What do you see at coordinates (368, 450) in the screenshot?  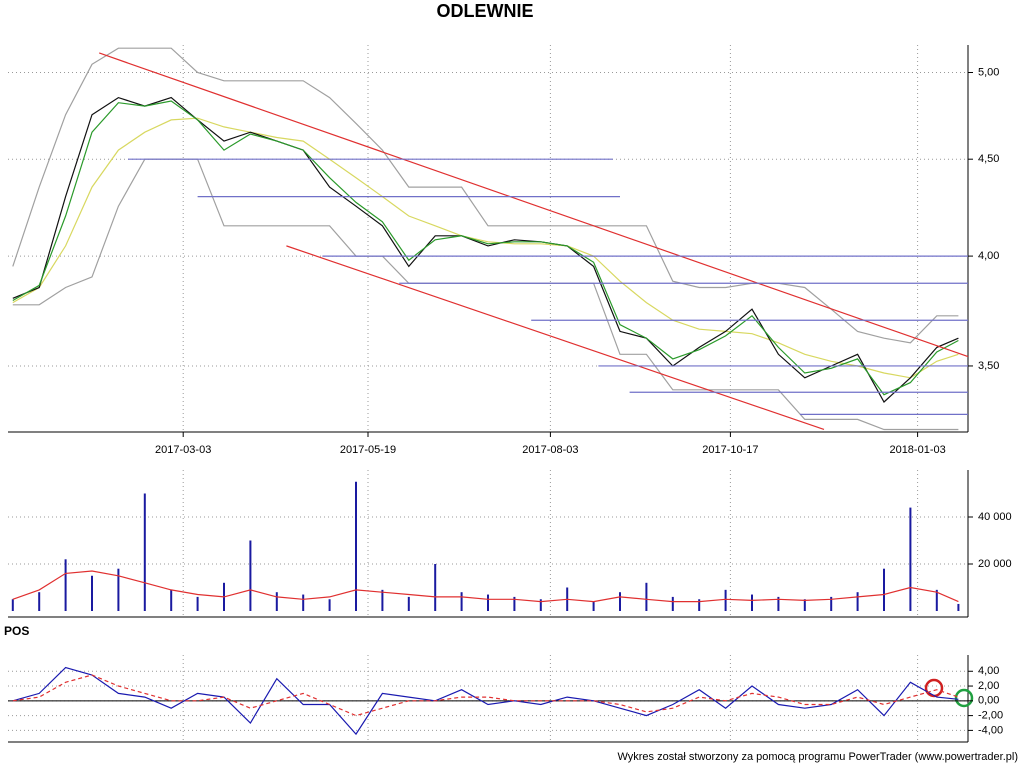 I see `x-tick-label: 2017-05-19` at bounding box center [368, 450].